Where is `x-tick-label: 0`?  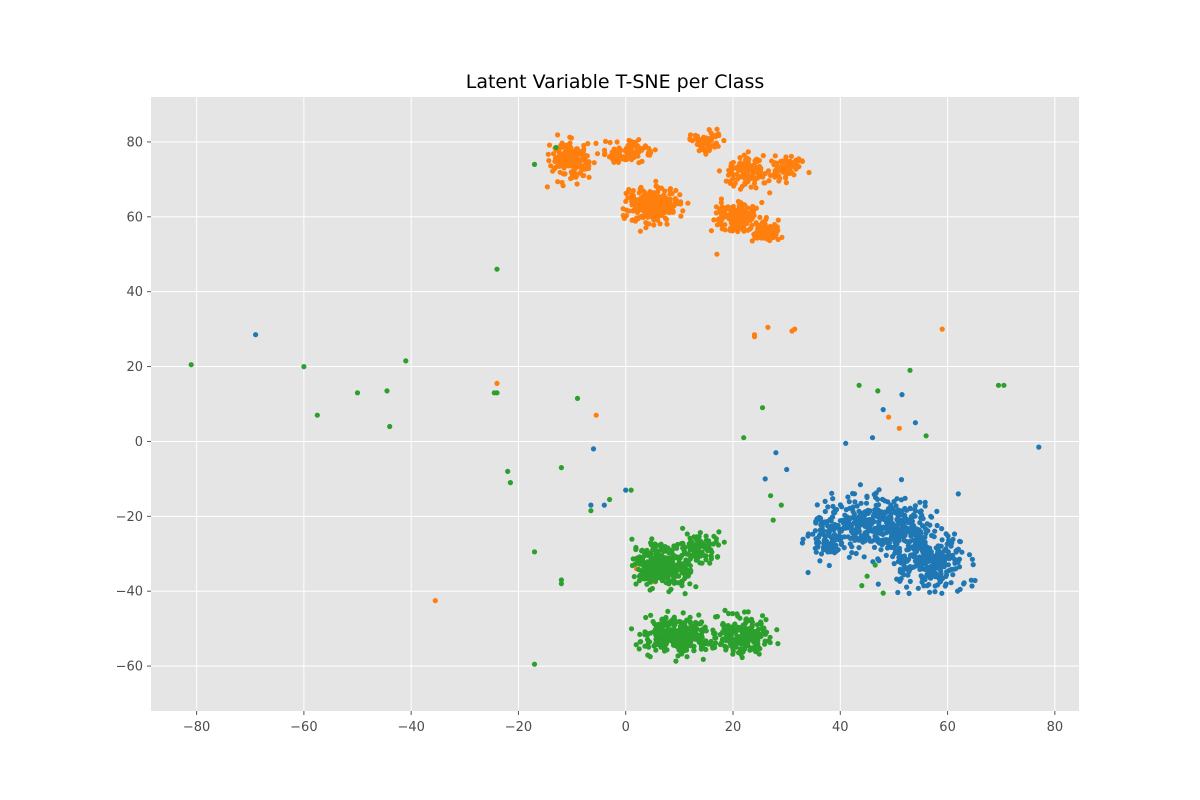 x-tick-label: 0 is located at coordinates (626, 727).